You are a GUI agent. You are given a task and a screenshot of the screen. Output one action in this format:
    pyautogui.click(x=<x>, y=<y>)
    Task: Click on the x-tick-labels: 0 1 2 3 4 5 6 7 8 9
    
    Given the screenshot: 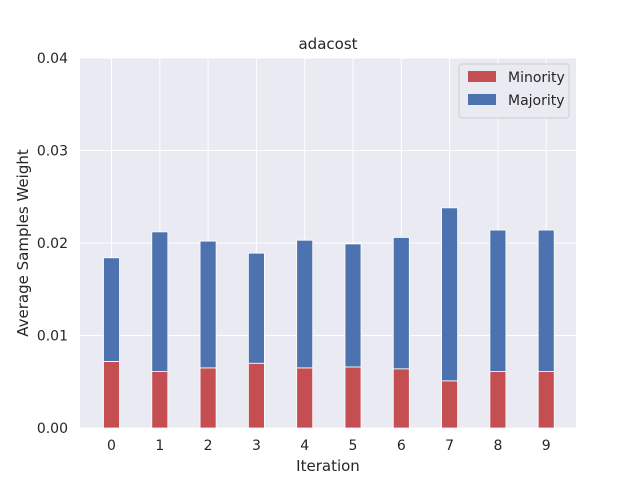 What is the action you would take?
    pyautogui.click(x=329, y=446)
    